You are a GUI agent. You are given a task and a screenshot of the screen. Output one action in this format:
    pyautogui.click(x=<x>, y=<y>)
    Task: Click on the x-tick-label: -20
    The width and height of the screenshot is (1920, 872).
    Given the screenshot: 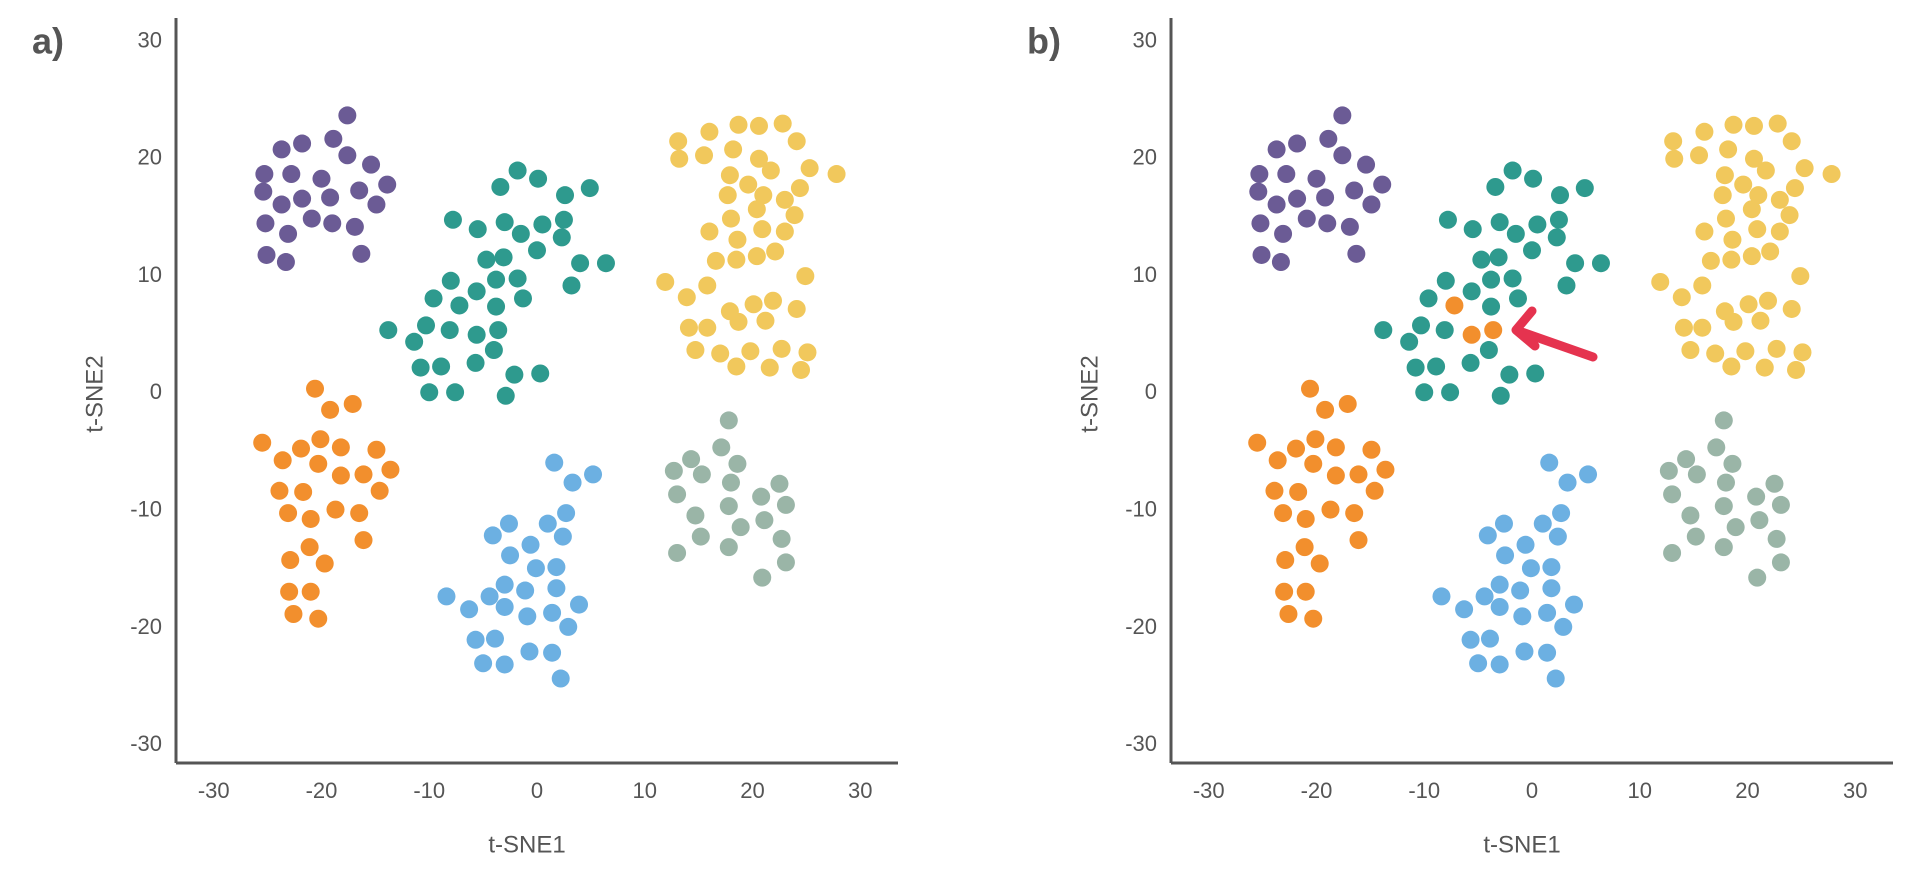 What is the action you would take?
    pyautogui.click(x=322, y=790)
    